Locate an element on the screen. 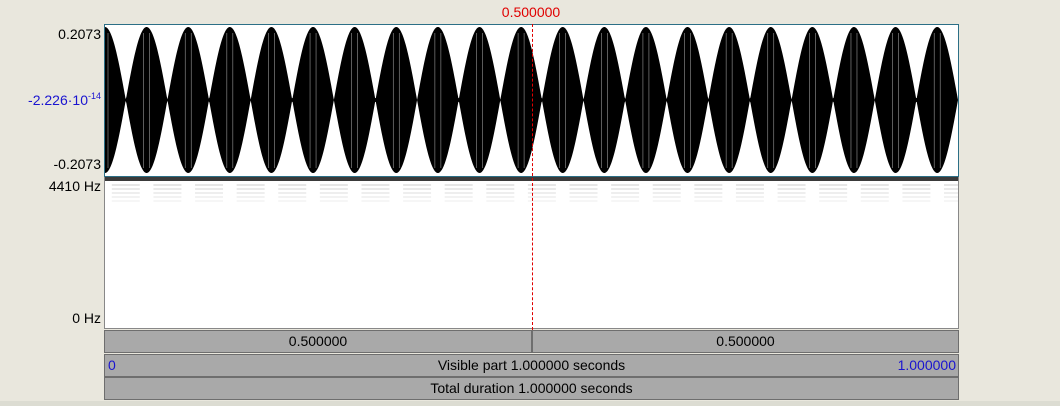 This screenshot has width=1060, height=406. waveform-ymid-label: -2.226·10-14 is located at coordinates (50, 100).